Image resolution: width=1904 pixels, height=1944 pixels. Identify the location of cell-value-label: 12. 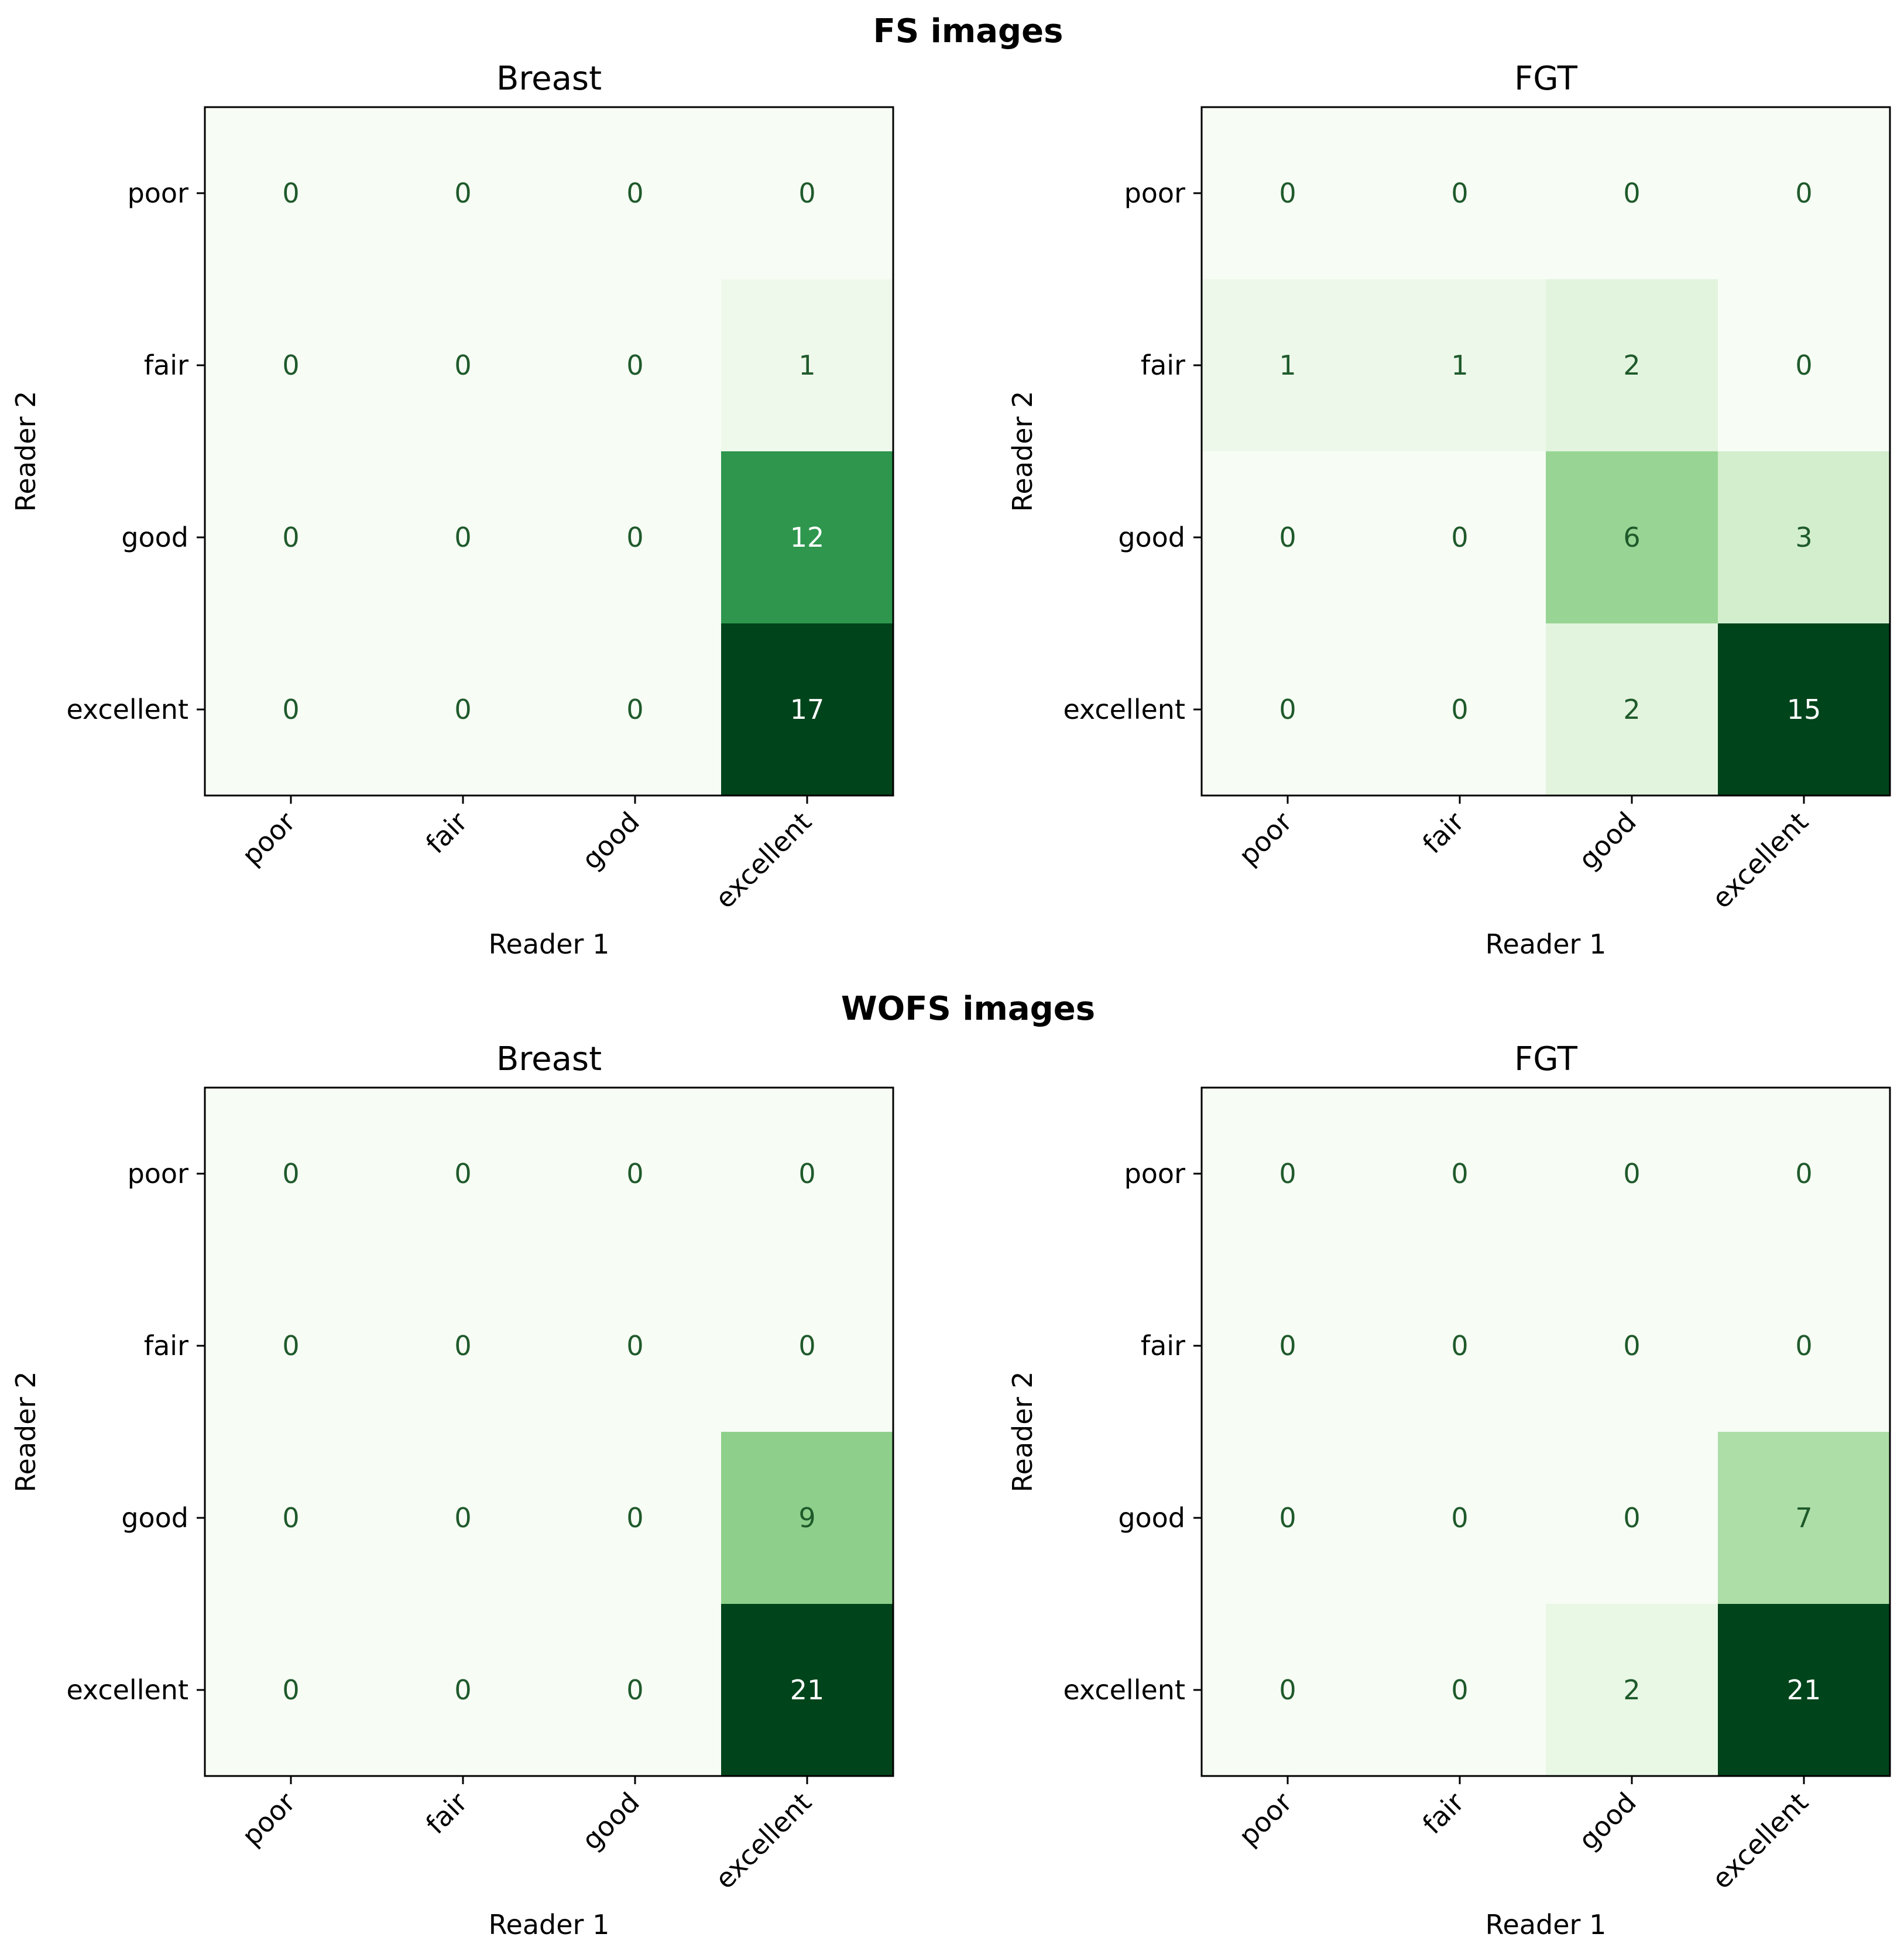
(807, 537).